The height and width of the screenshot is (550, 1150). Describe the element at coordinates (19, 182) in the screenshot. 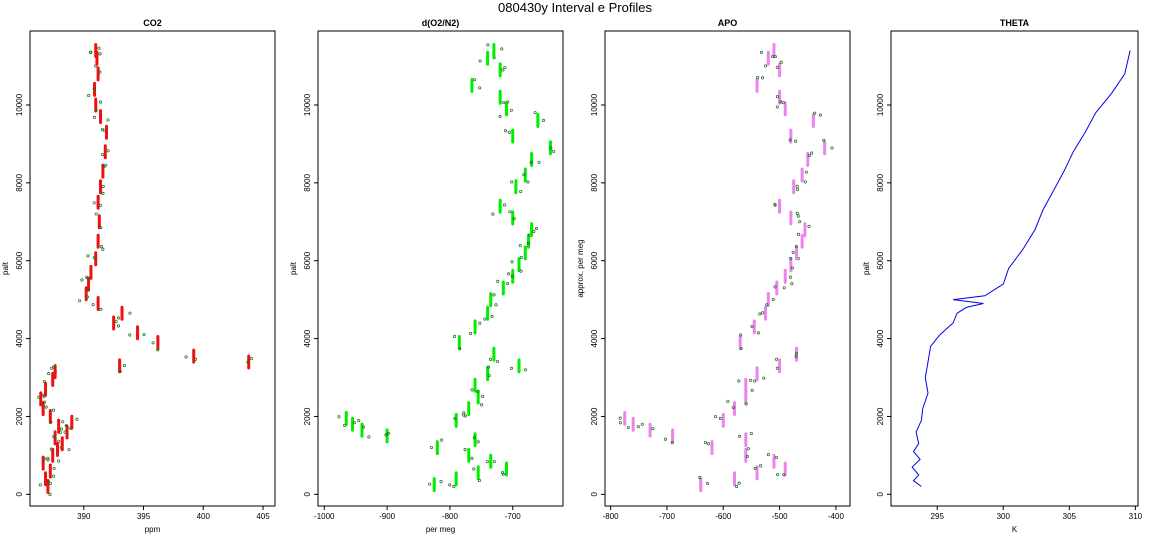

I see `co2-ytick-label: 8000` at that location.